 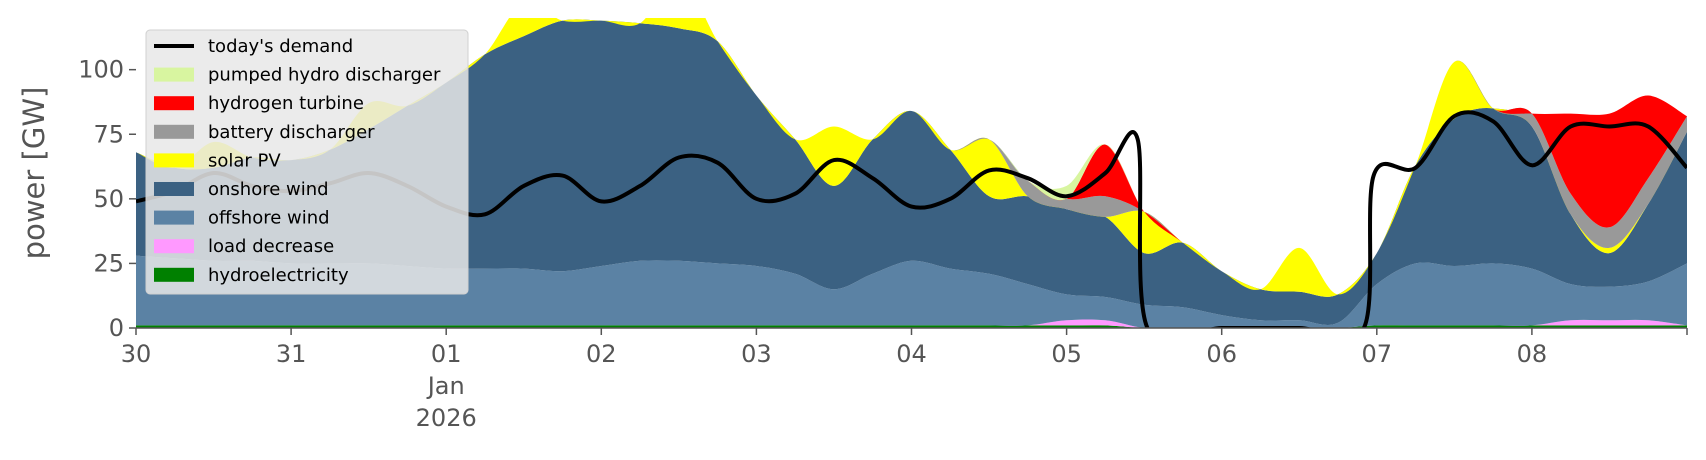 What do you see at coordinates (174, 246) in the screenshot?
I see `legend-swatch-load-decrease` at bounding box center [174, 246].